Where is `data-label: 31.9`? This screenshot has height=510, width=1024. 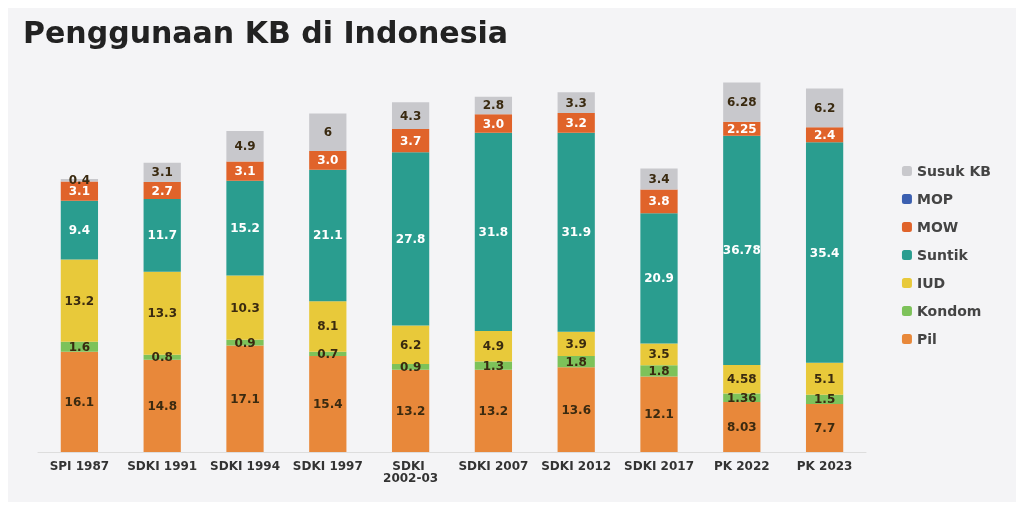
data-label: 31.9 is located at coordinates (576, 232).